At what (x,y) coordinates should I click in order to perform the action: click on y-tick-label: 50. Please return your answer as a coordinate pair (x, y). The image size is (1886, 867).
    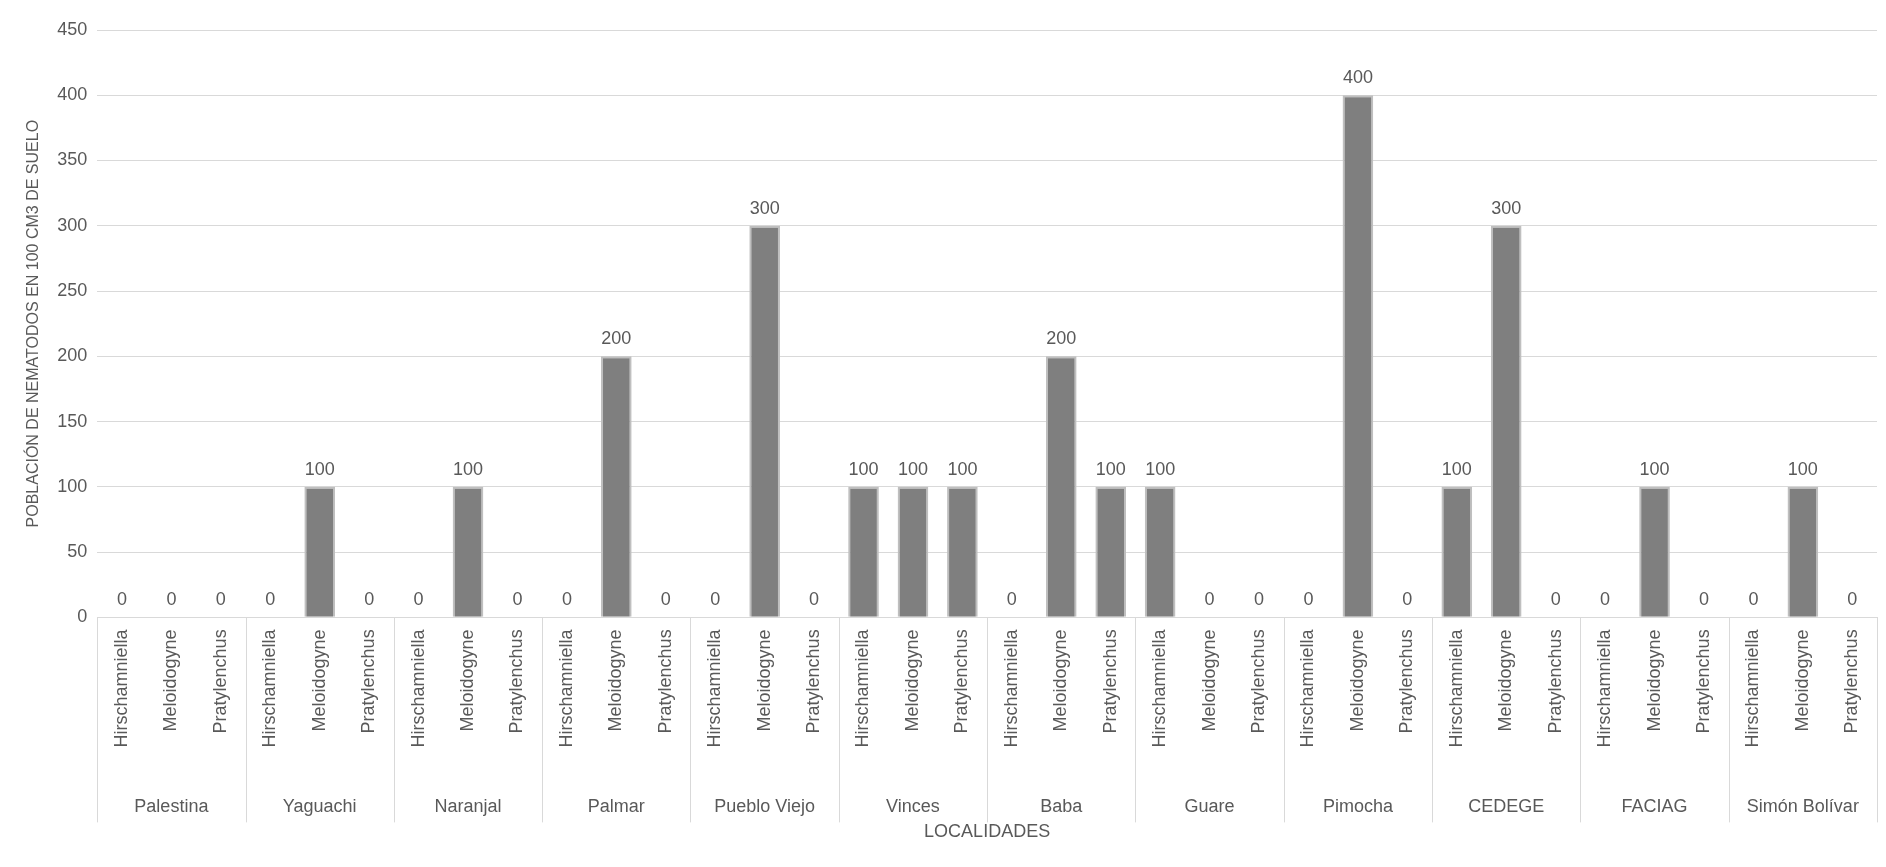
    Looking at the image, I should click on (77, 551).